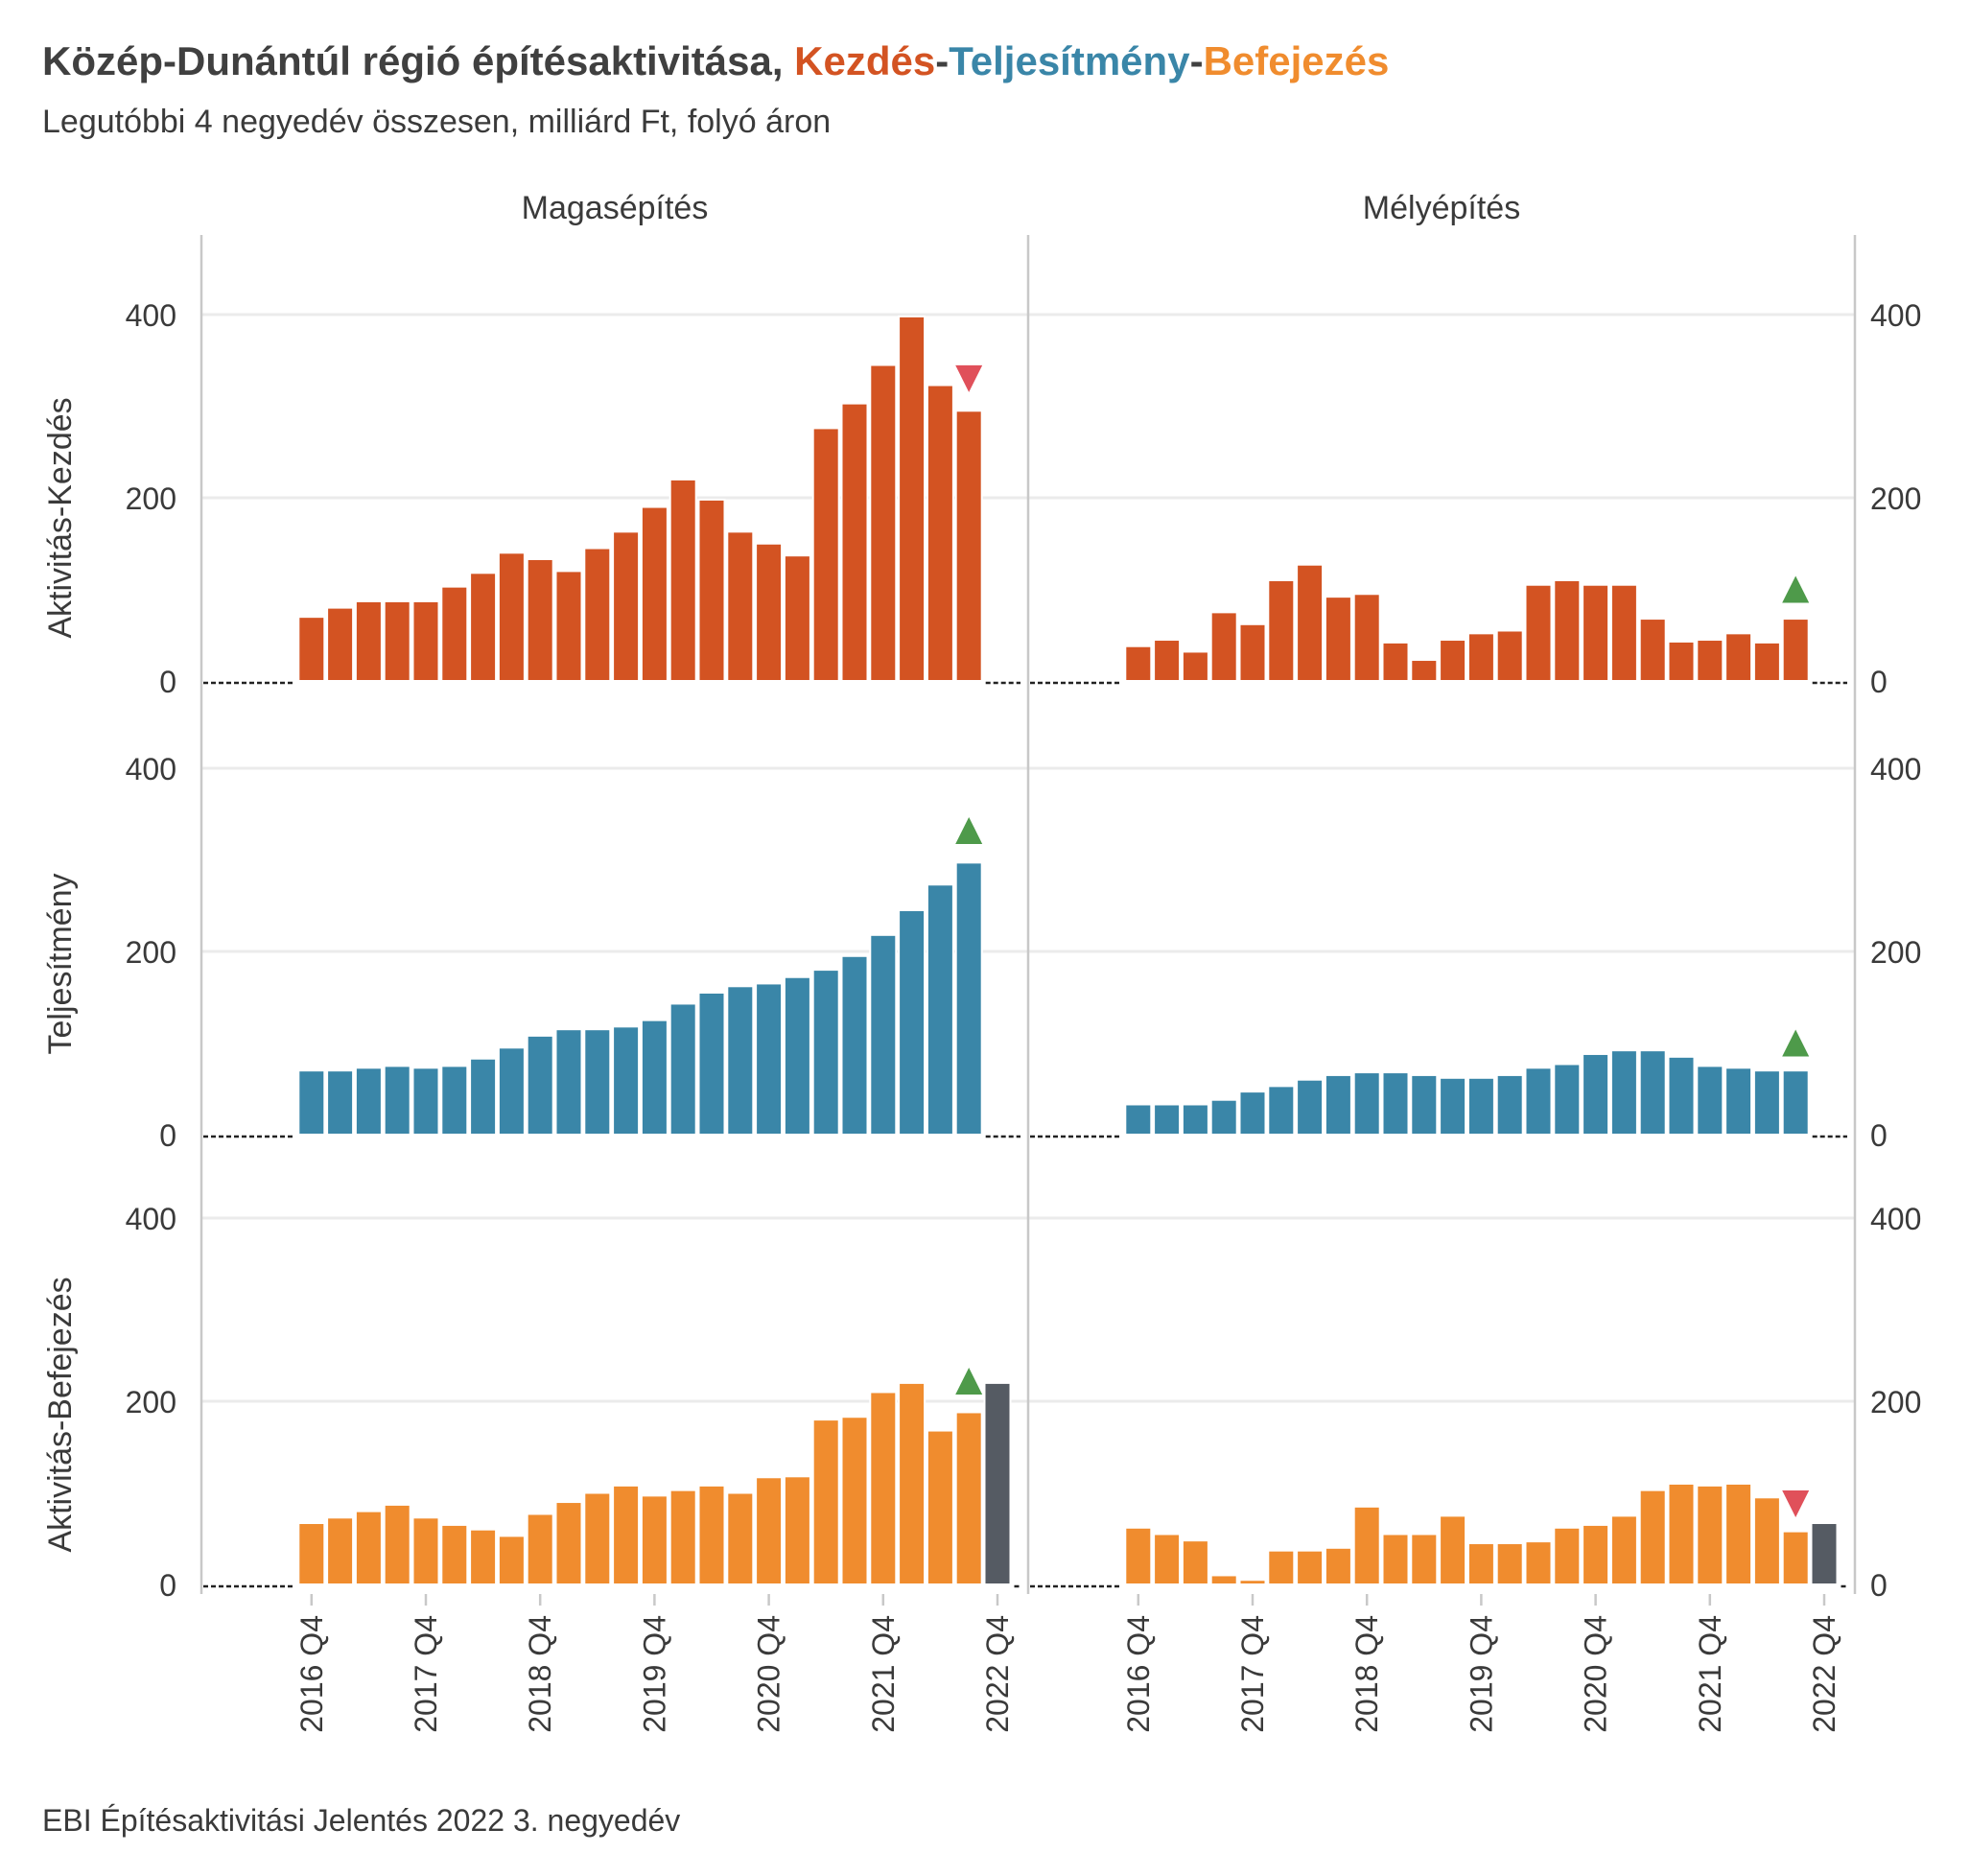 Image resolution: width=1970 pixels, height=1876 pixels. I want to click on y-tick-right-1-400: 400, so click(1896, 769).